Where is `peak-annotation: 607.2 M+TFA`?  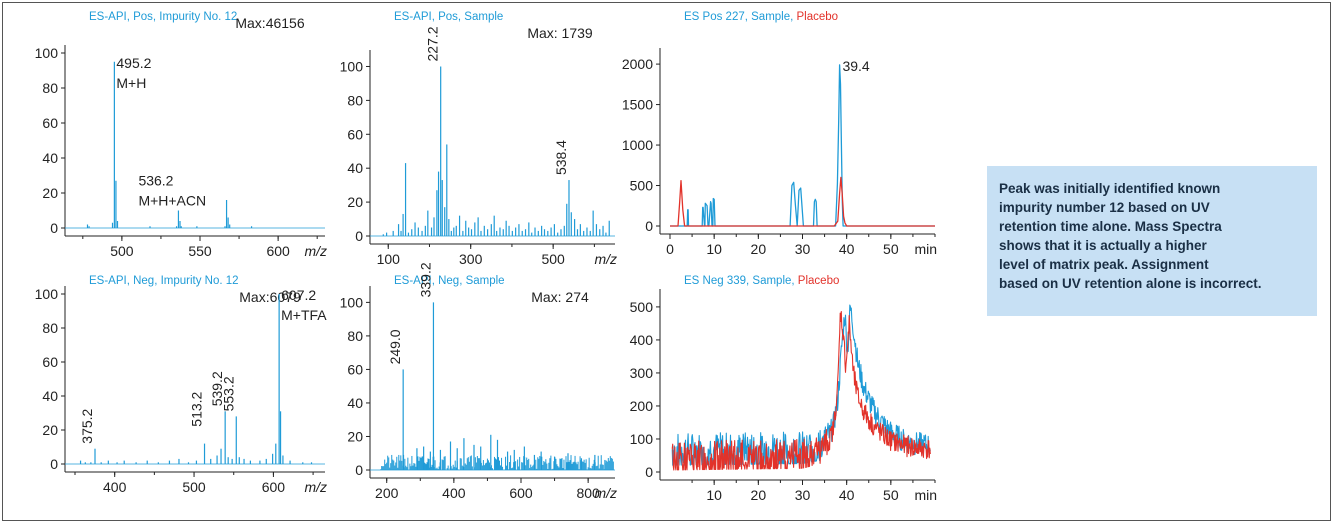 peak-annotation: 607.2 M+TFA is located at coordinates (304, 305).